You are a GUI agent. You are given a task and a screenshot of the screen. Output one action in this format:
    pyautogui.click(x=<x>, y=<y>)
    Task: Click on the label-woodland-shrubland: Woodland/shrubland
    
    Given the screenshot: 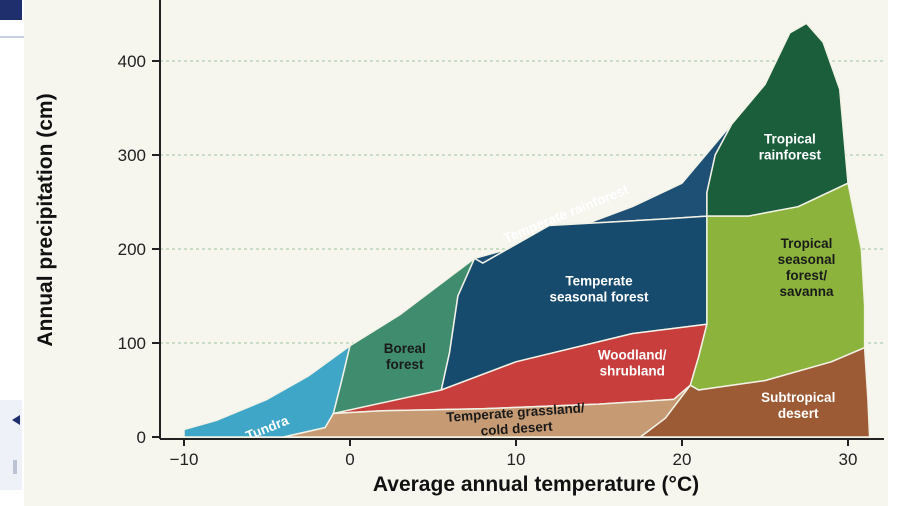 What is the action you would take?
    pyautogui.click(x=632, y=363)
    